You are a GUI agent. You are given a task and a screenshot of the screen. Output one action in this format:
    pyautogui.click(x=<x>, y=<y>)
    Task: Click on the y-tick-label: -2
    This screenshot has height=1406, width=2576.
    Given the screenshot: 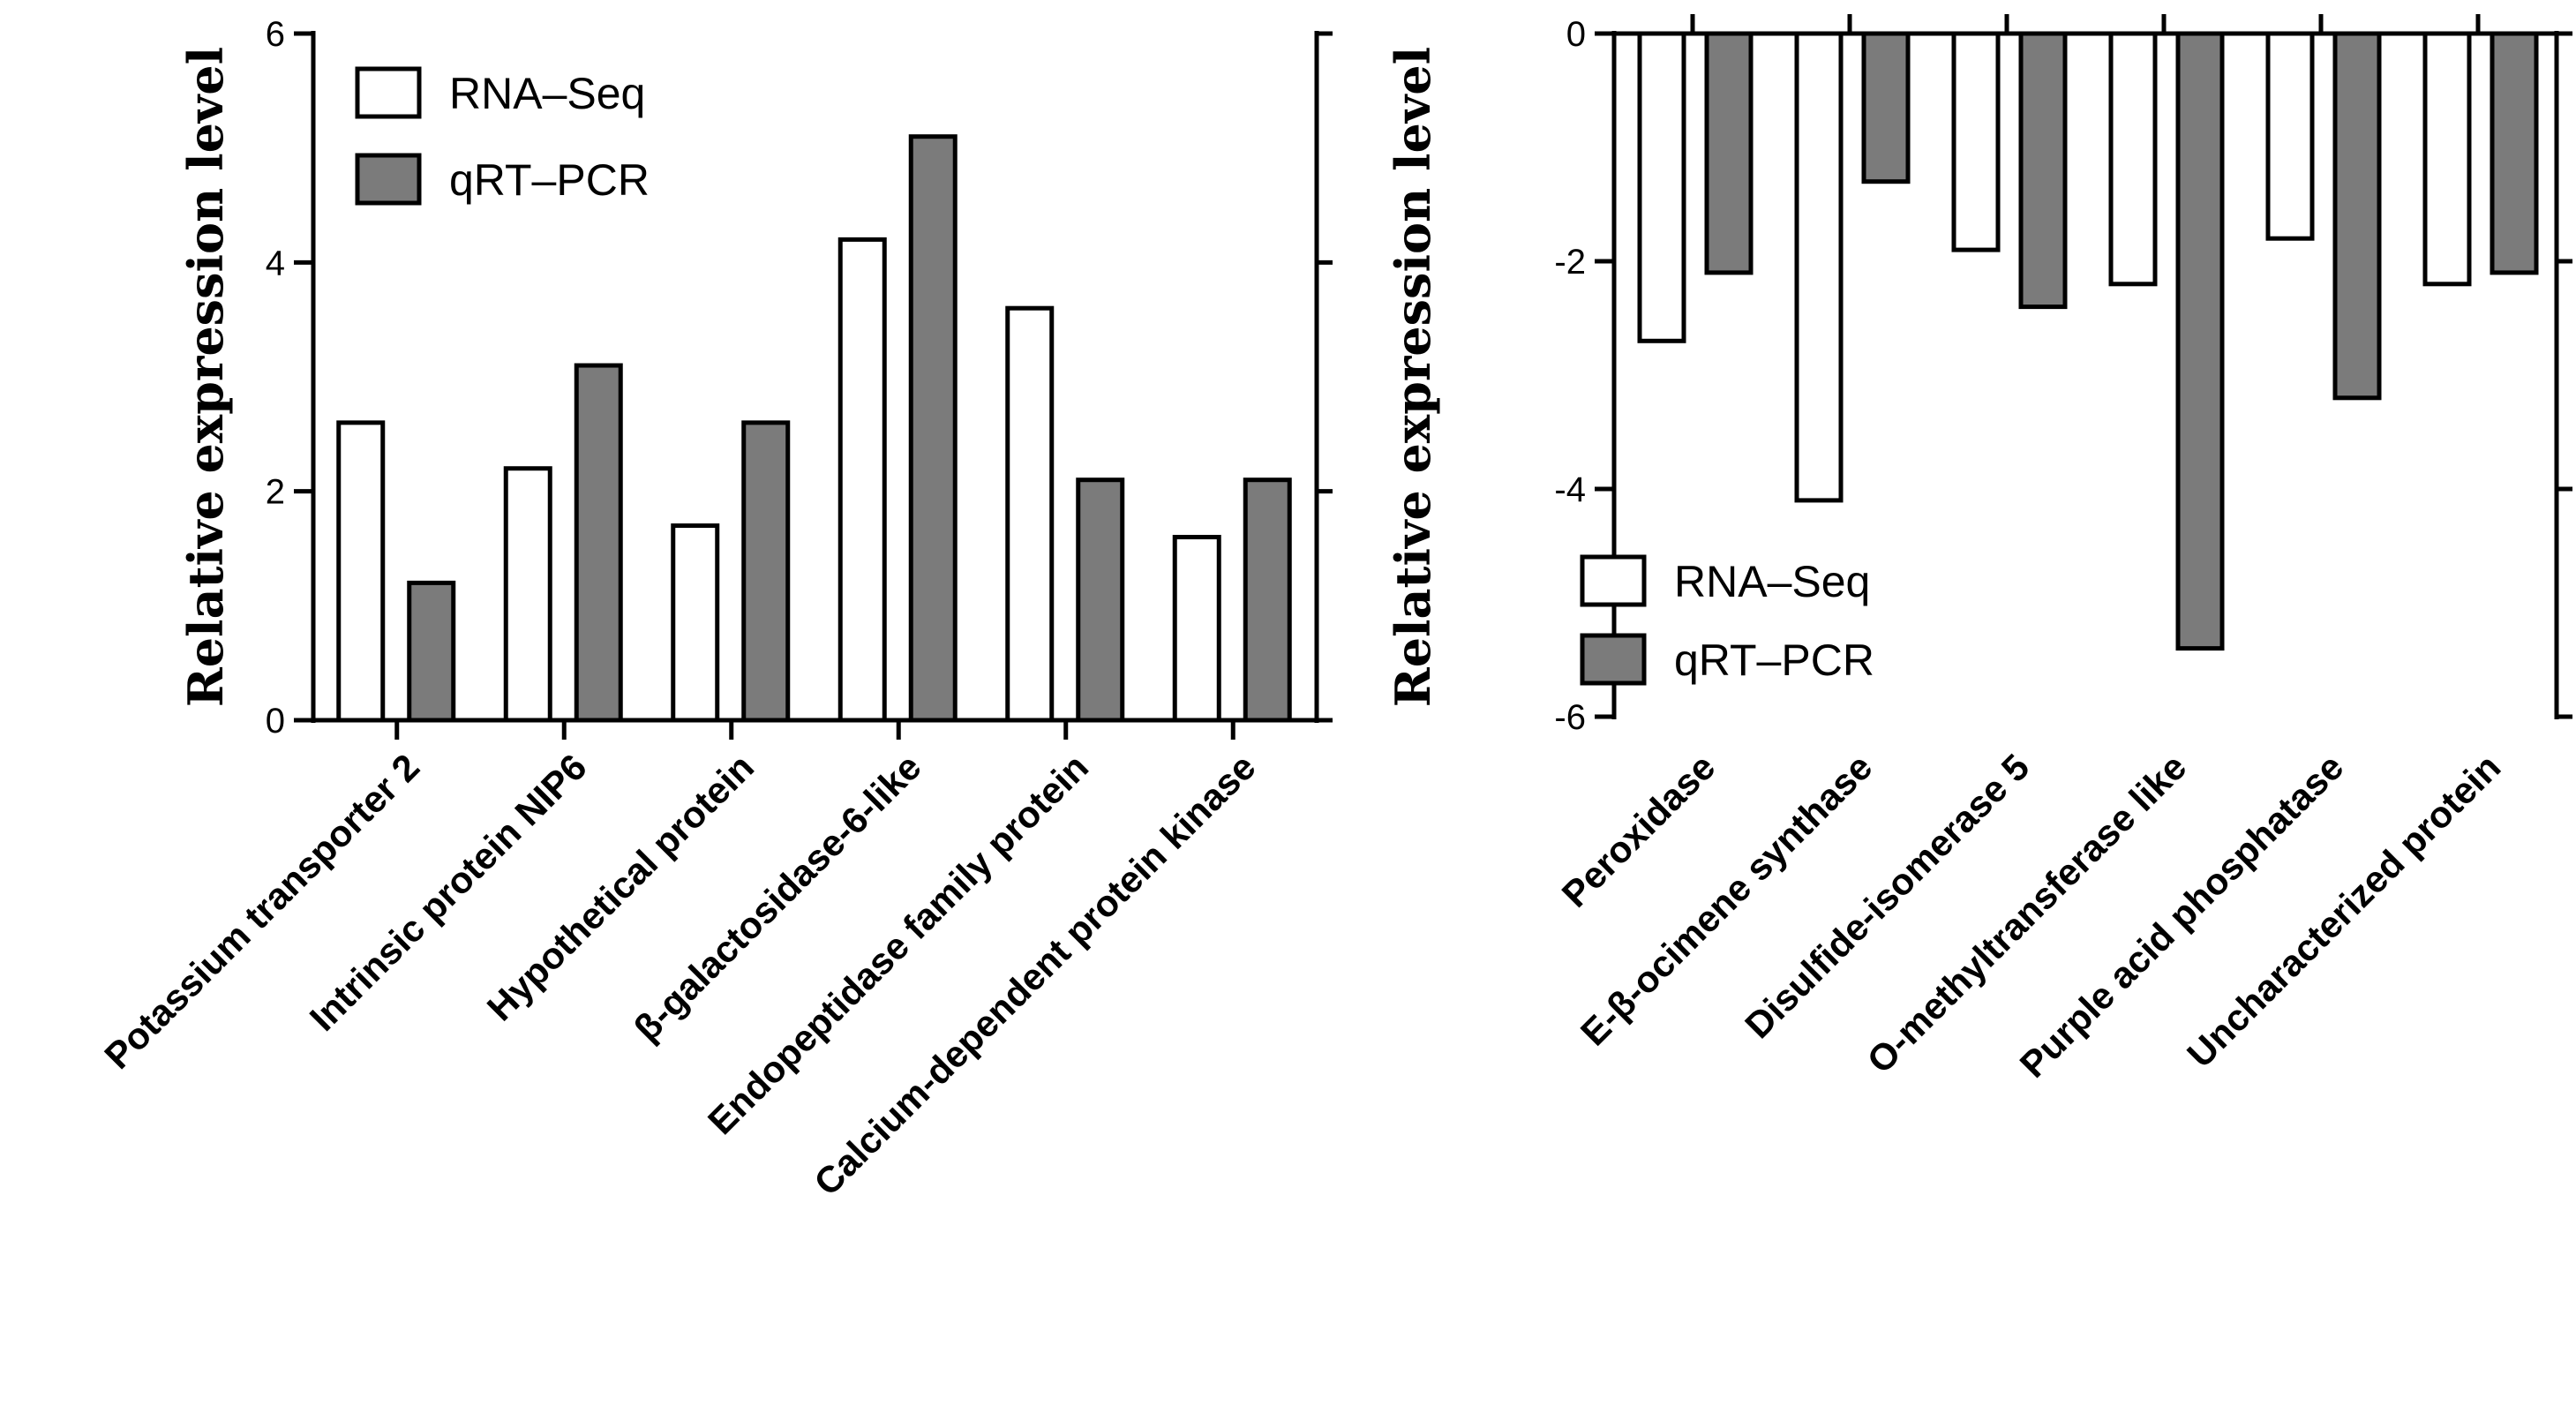 What is the action you would take?
    pyautogui.click(x=1570, y=262)
    